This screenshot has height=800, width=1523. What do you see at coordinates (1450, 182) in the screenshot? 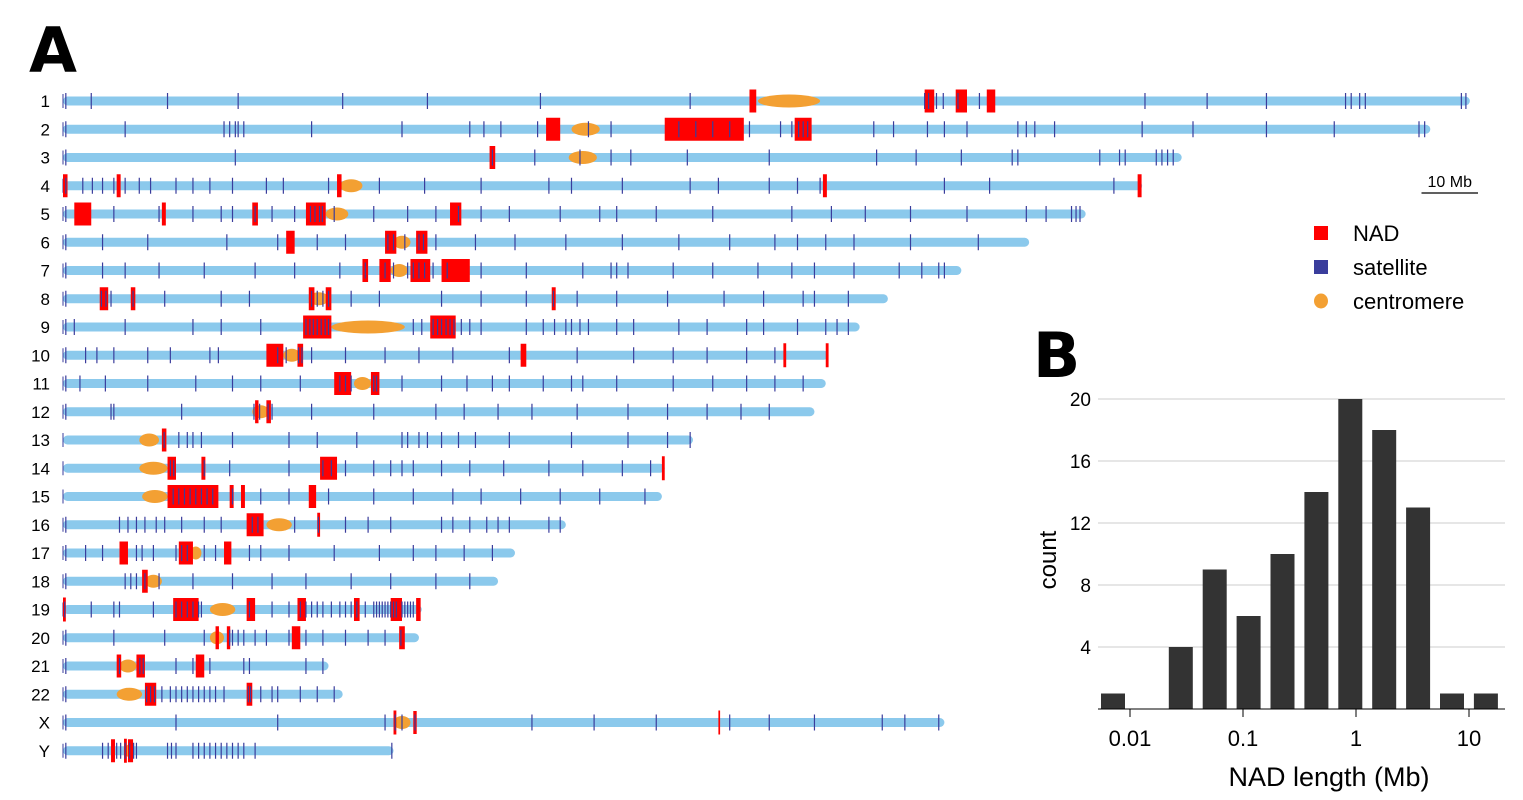
I see `scale-bar-label: 10 Mb` at bounding box center [1450, 182].